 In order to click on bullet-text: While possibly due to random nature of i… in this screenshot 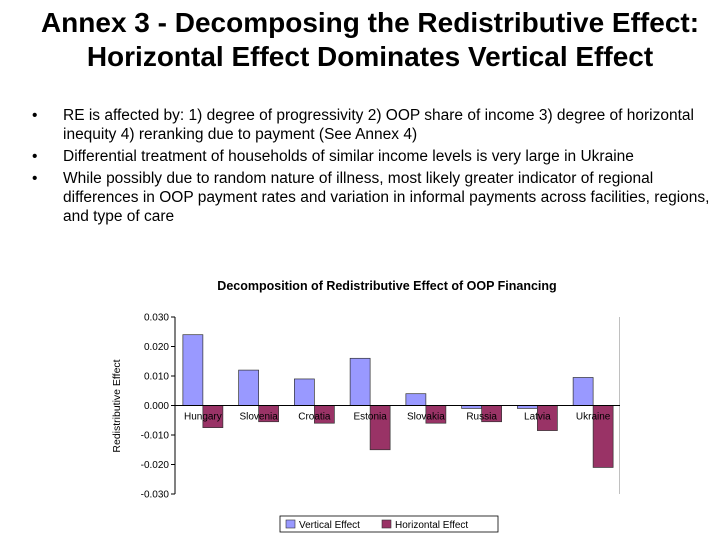, I will do `click(386, 197)`.